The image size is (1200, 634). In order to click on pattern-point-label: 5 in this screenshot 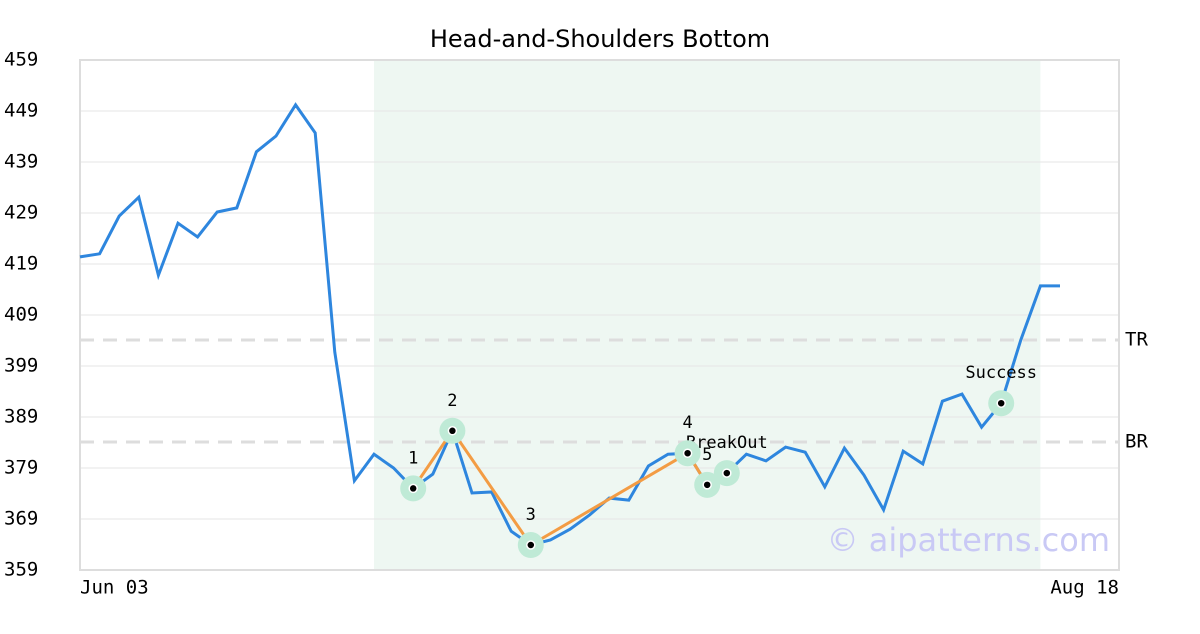, I will do `click(707, 455)`.